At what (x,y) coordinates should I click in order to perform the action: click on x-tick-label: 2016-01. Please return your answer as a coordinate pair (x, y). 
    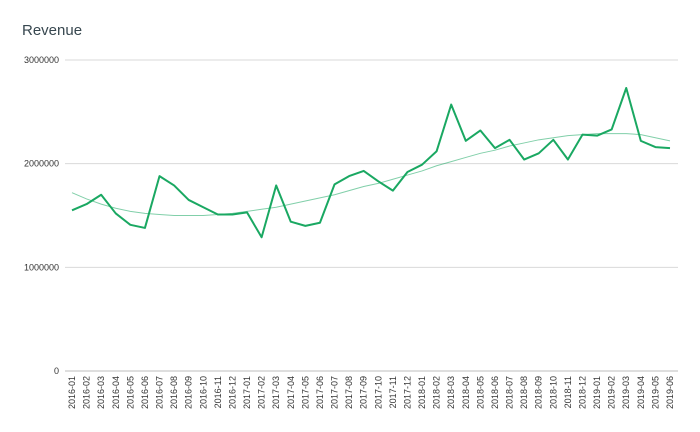
    Looking at the image, I should click on (72, 392).